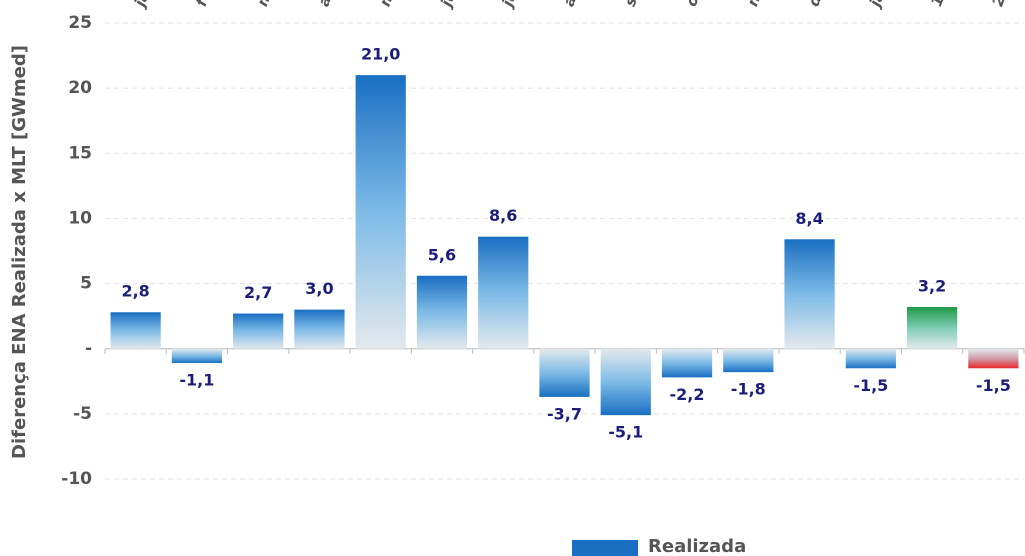  What do you see at coordinates (625, 432) in the screenshot?
I see `data-label: -5,1` at bounding box center [625, 432].